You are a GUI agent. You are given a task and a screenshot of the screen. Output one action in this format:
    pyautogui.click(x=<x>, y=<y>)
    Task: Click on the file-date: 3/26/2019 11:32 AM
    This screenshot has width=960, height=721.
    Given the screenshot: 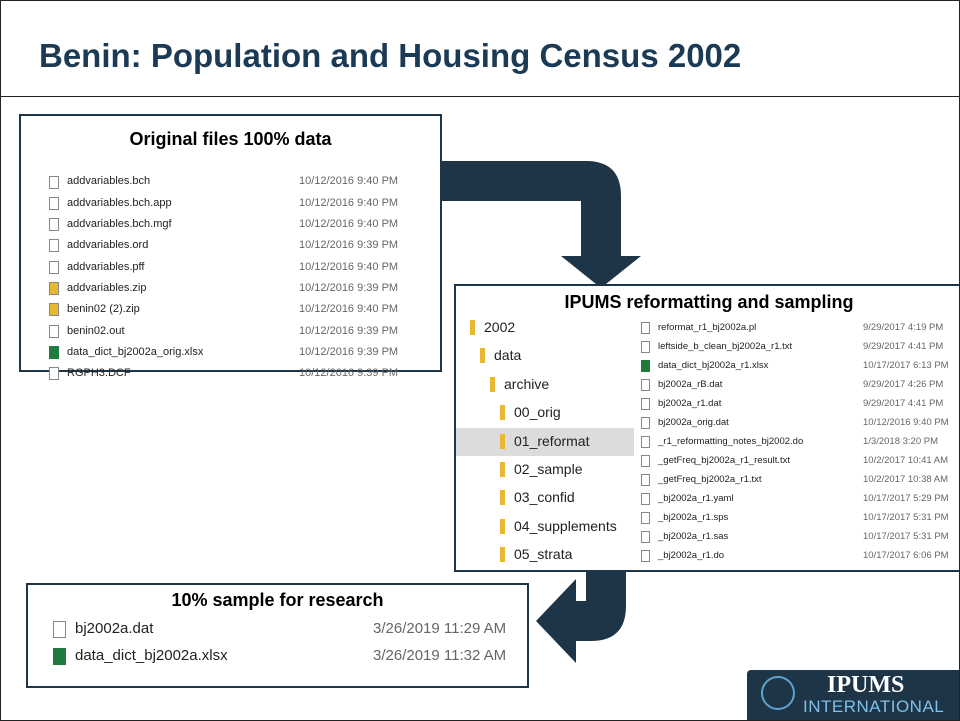 What is the action you would take?
    pyautogui.click(x=440, y=655)
    